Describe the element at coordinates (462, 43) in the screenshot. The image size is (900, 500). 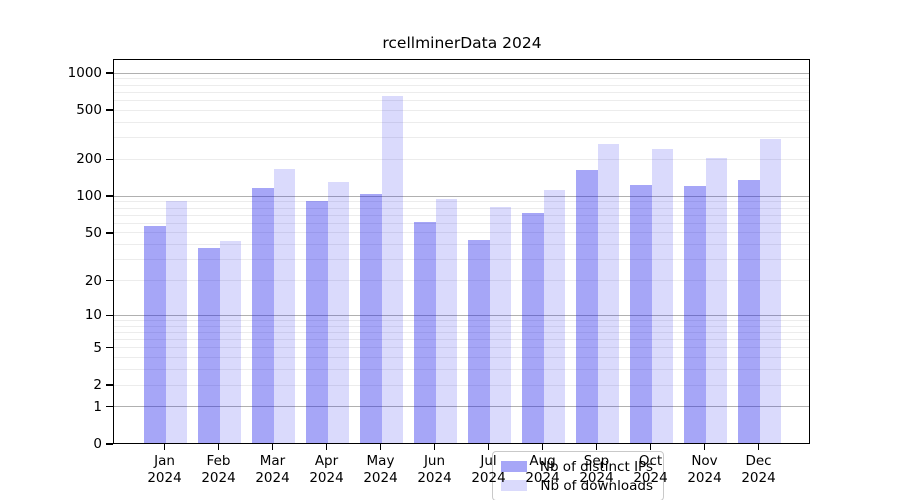
I see `chart-title: rcellminerData 2024` at that location.